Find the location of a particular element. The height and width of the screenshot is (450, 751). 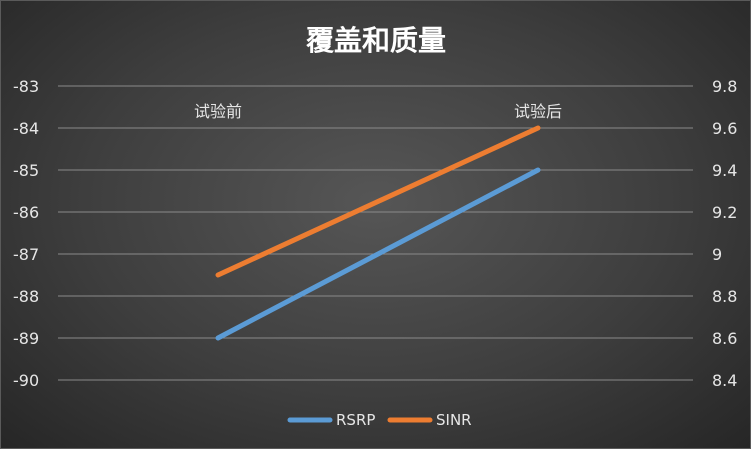

right-axis-tick-label: 9.6 is located at coordinates (724, 128).